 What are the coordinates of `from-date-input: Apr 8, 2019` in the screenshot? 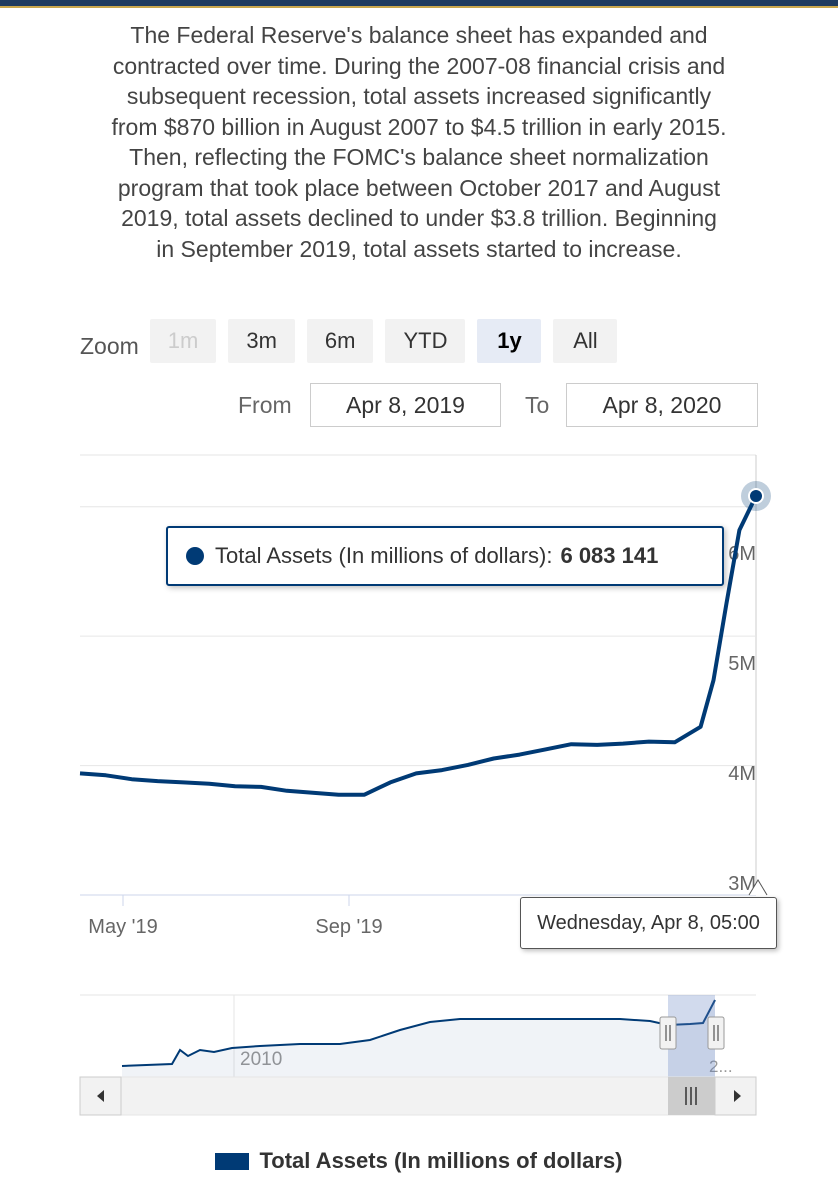 It's located at (405, 405).